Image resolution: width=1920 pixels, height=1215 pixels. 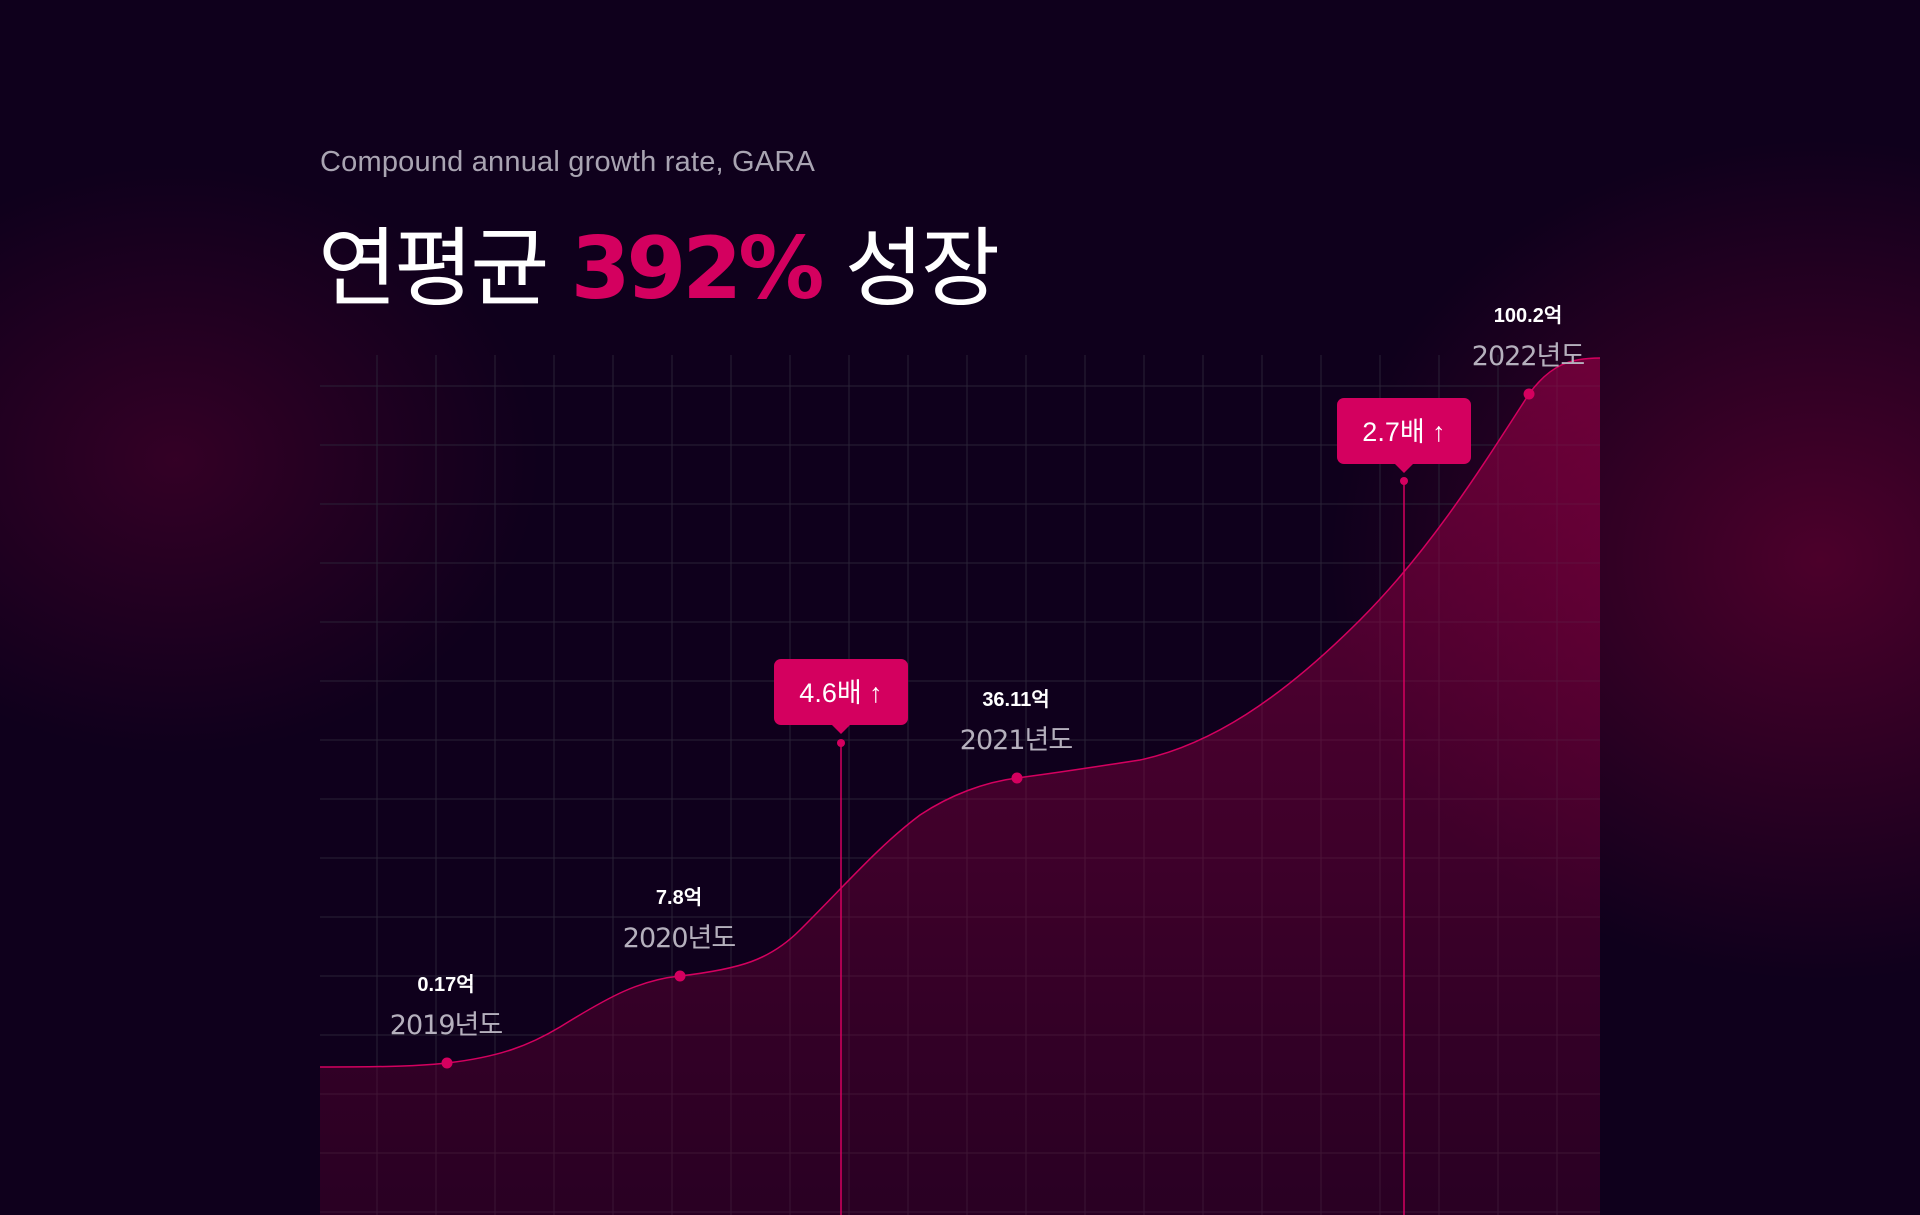 What do you see at coordinates (568, 162) in the screenshot?
I see `chart-subtitle: Compound annual growth rate, GARA` at bounding box center [568, 162].